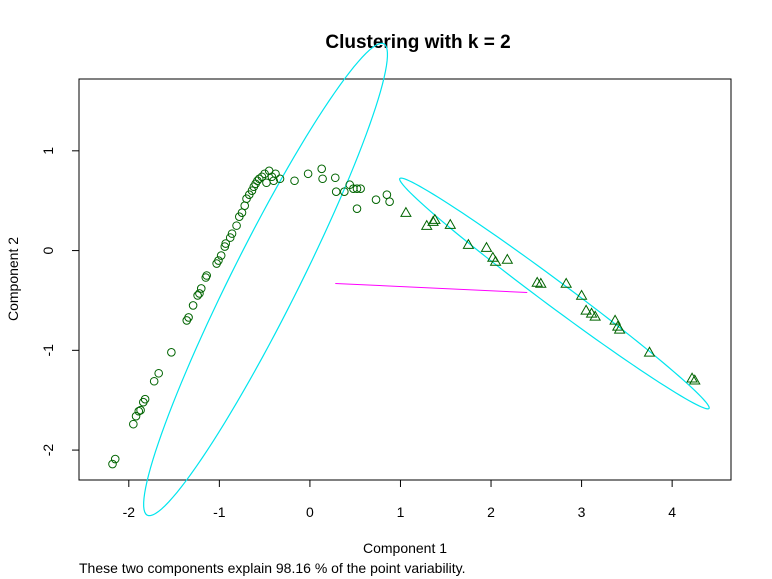 This screenshot has width=772, height=579. What do you see at coordinates (401, 512) in the screenshot?
I see `x-tick-label: 1` at bounding box center [401, 512].